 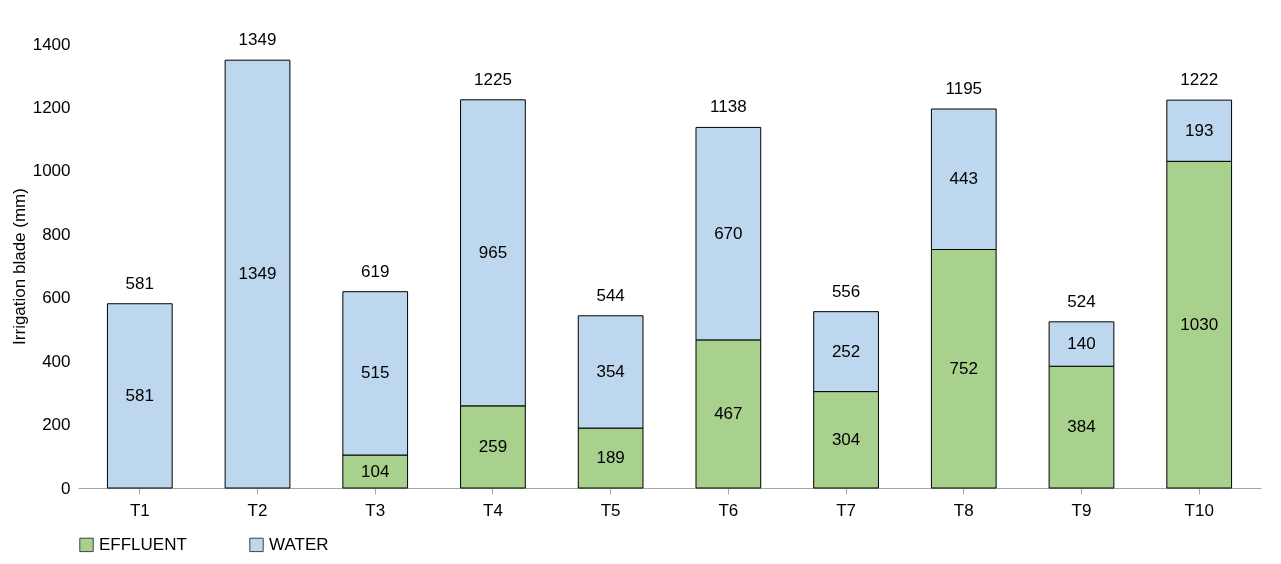 What do you see at coordinates (299, 544) in the screenshot?
I see `legend-label: WATER` at bounding box center [299, 544].